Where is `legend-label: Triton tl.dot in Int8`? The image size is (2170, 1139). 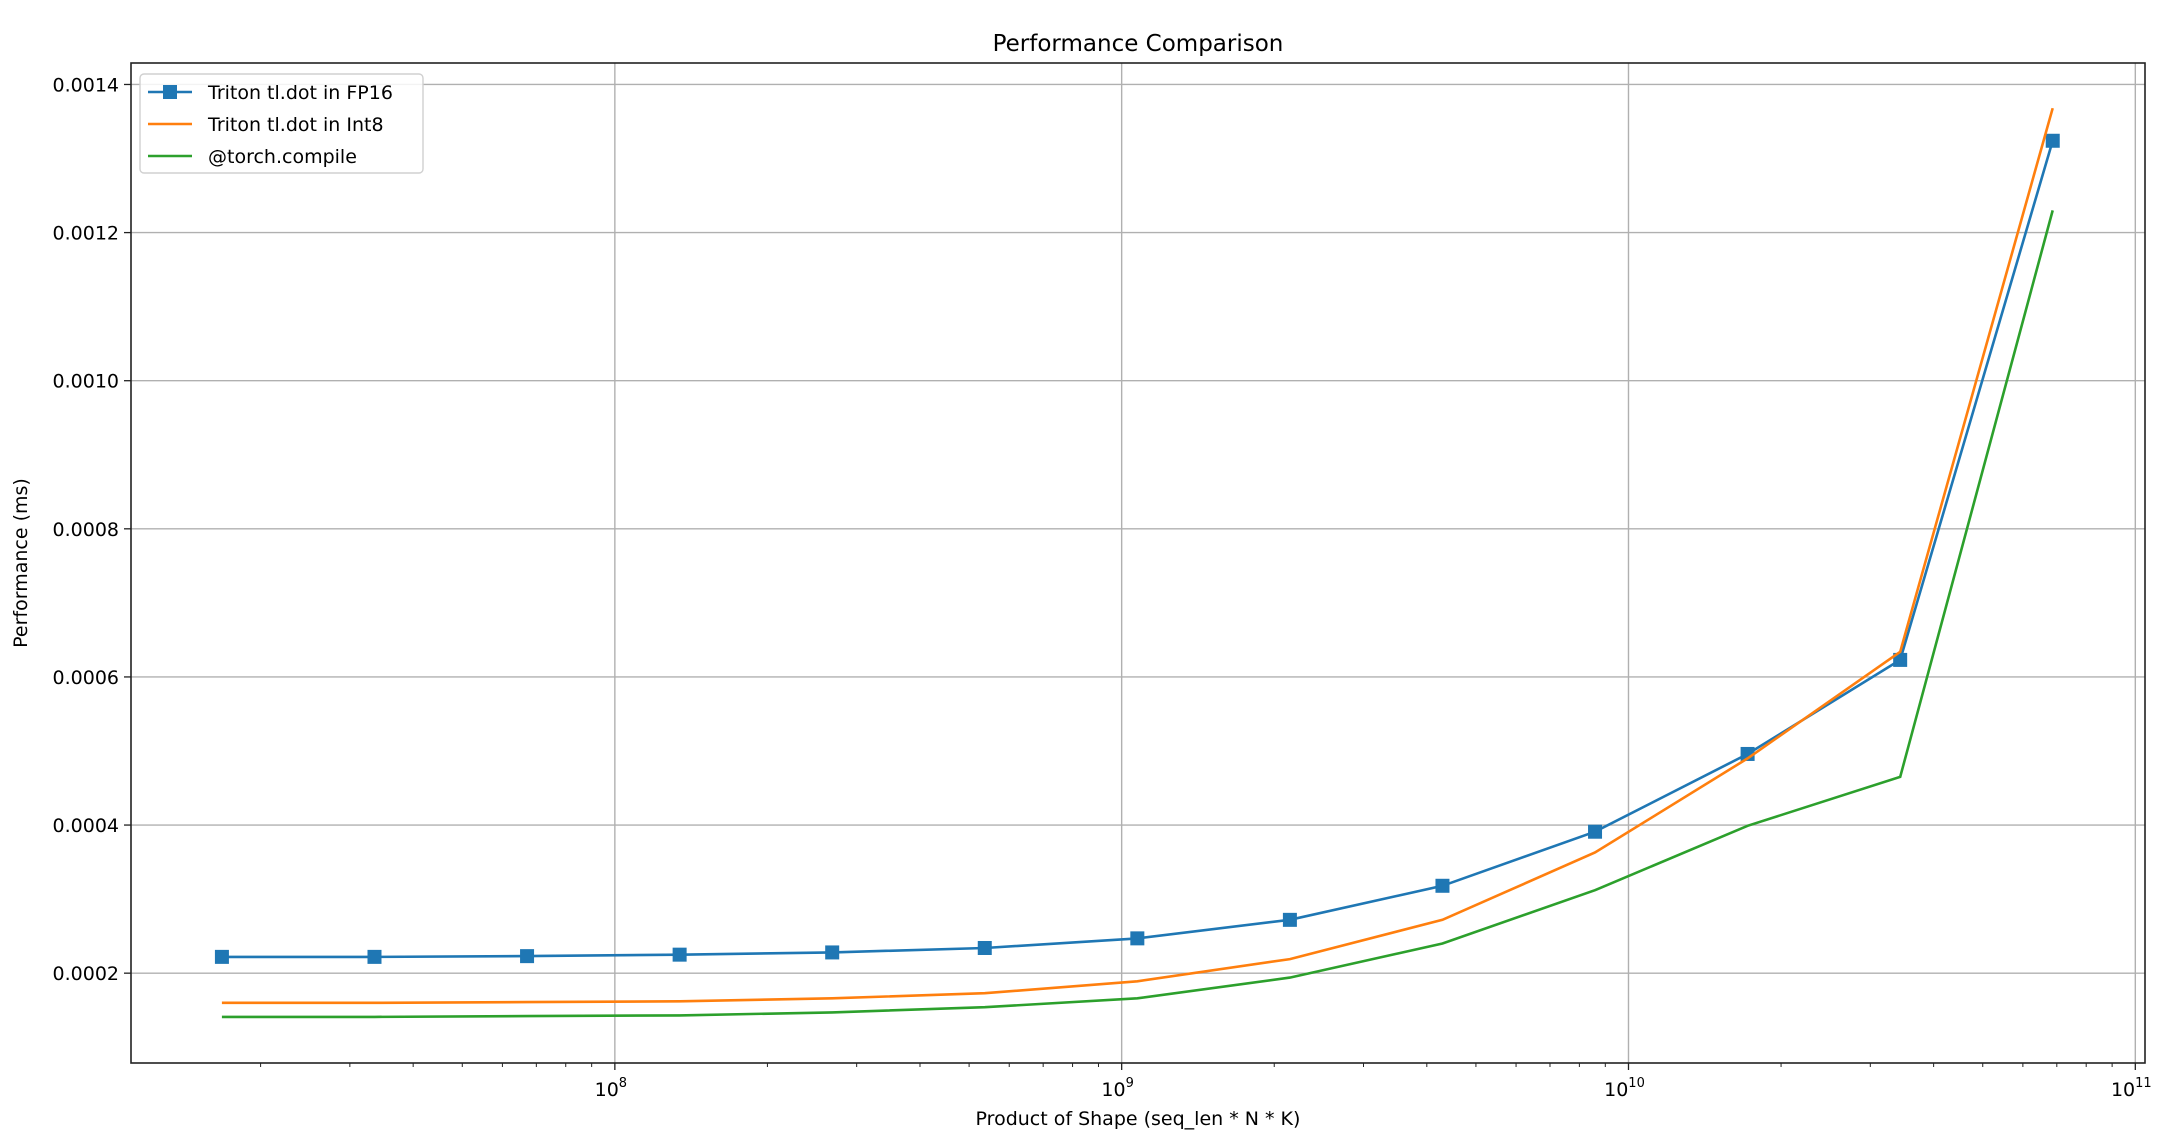 legend-label: Triton tl.dot in Int8 is located at coordinates (295, 125).